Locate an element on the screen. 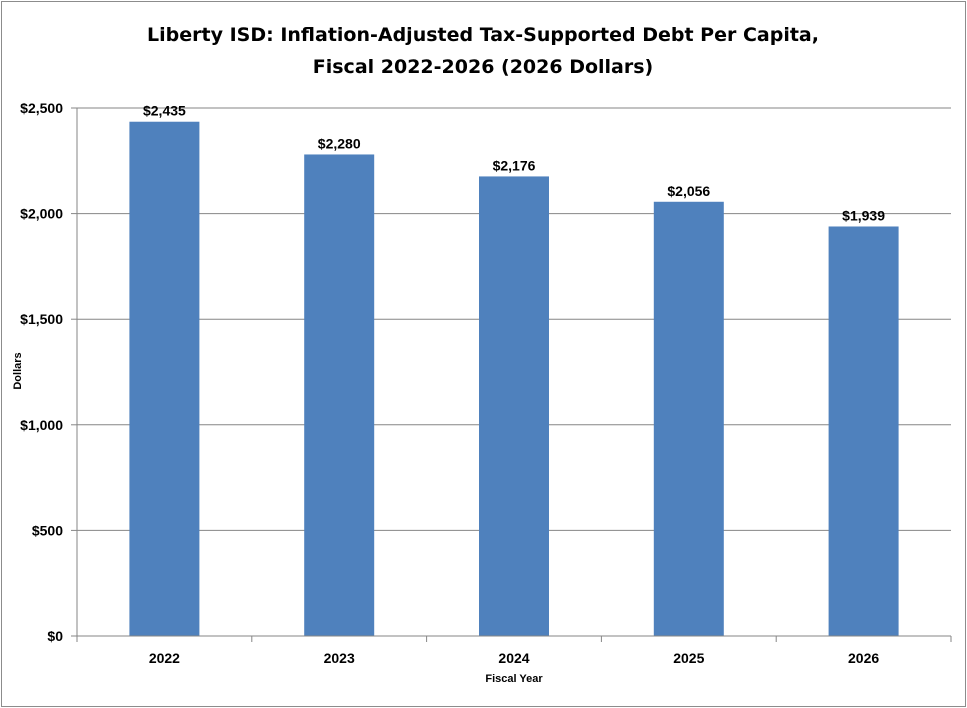 This screenshot has height=708, width=967. x-tick-label: 2026 is located at coordinates (863, 658).